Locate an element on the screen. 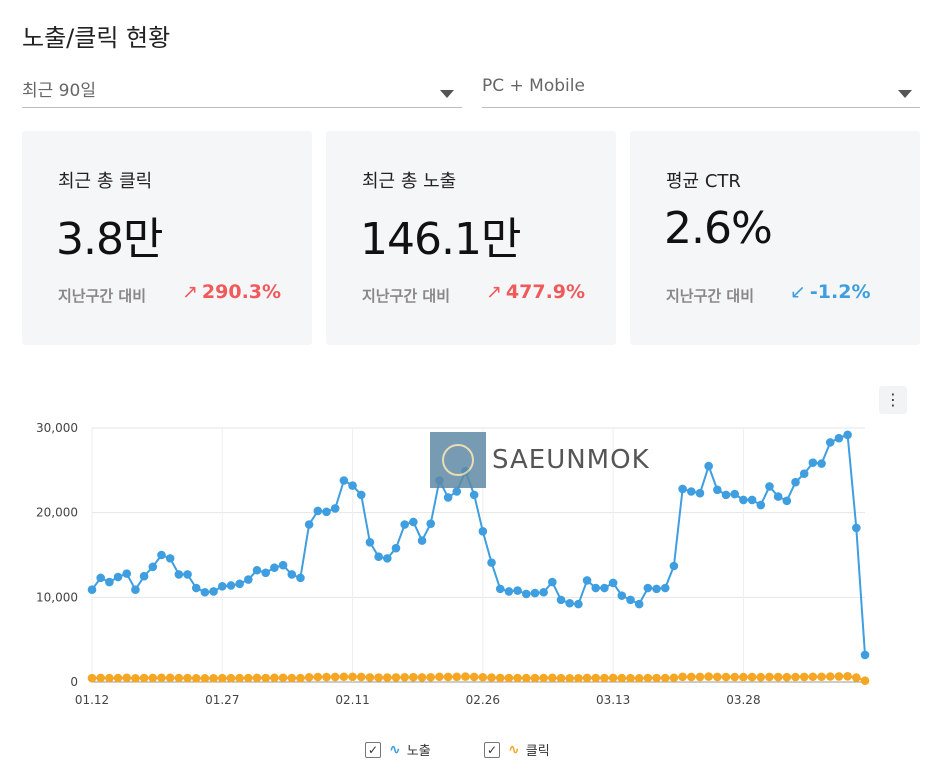 The image size is (938, 777). card-label: 최근 총 노출 is located at coordinates (409, 181).